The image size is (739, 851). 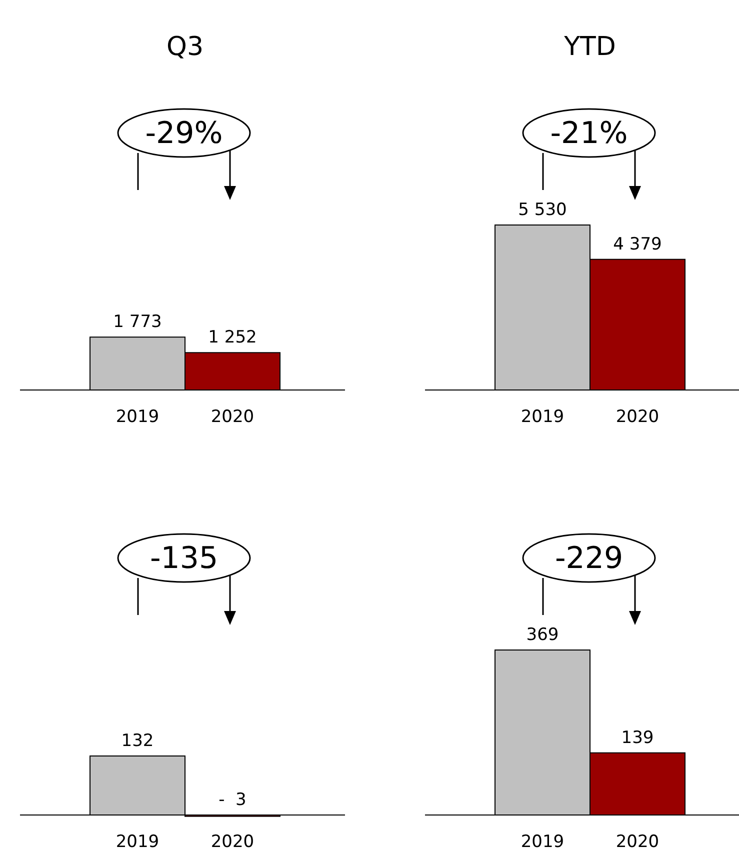 I want to click on data-label: 1 773, so click(x=137, y=322).